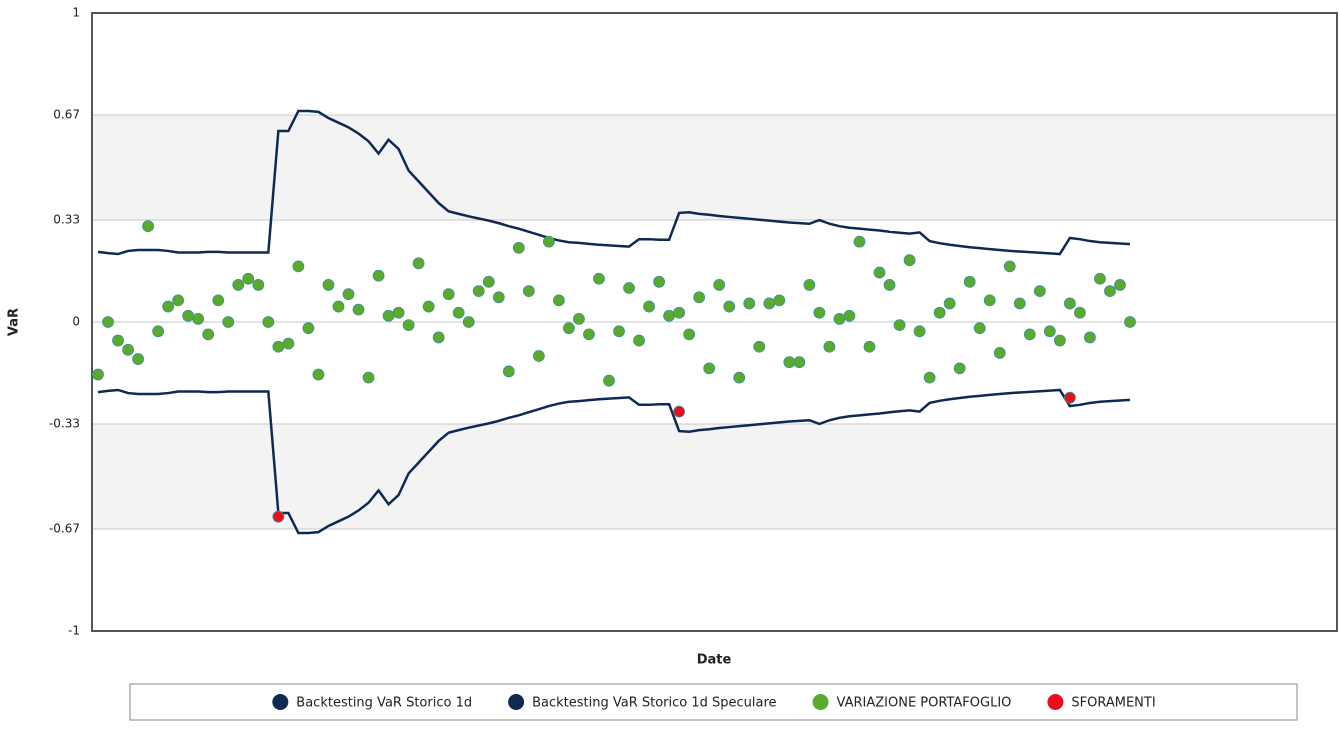 This screenshot has width=1340, height=729. I want to click on y-tick-label: -0.33, so click(64, 423).